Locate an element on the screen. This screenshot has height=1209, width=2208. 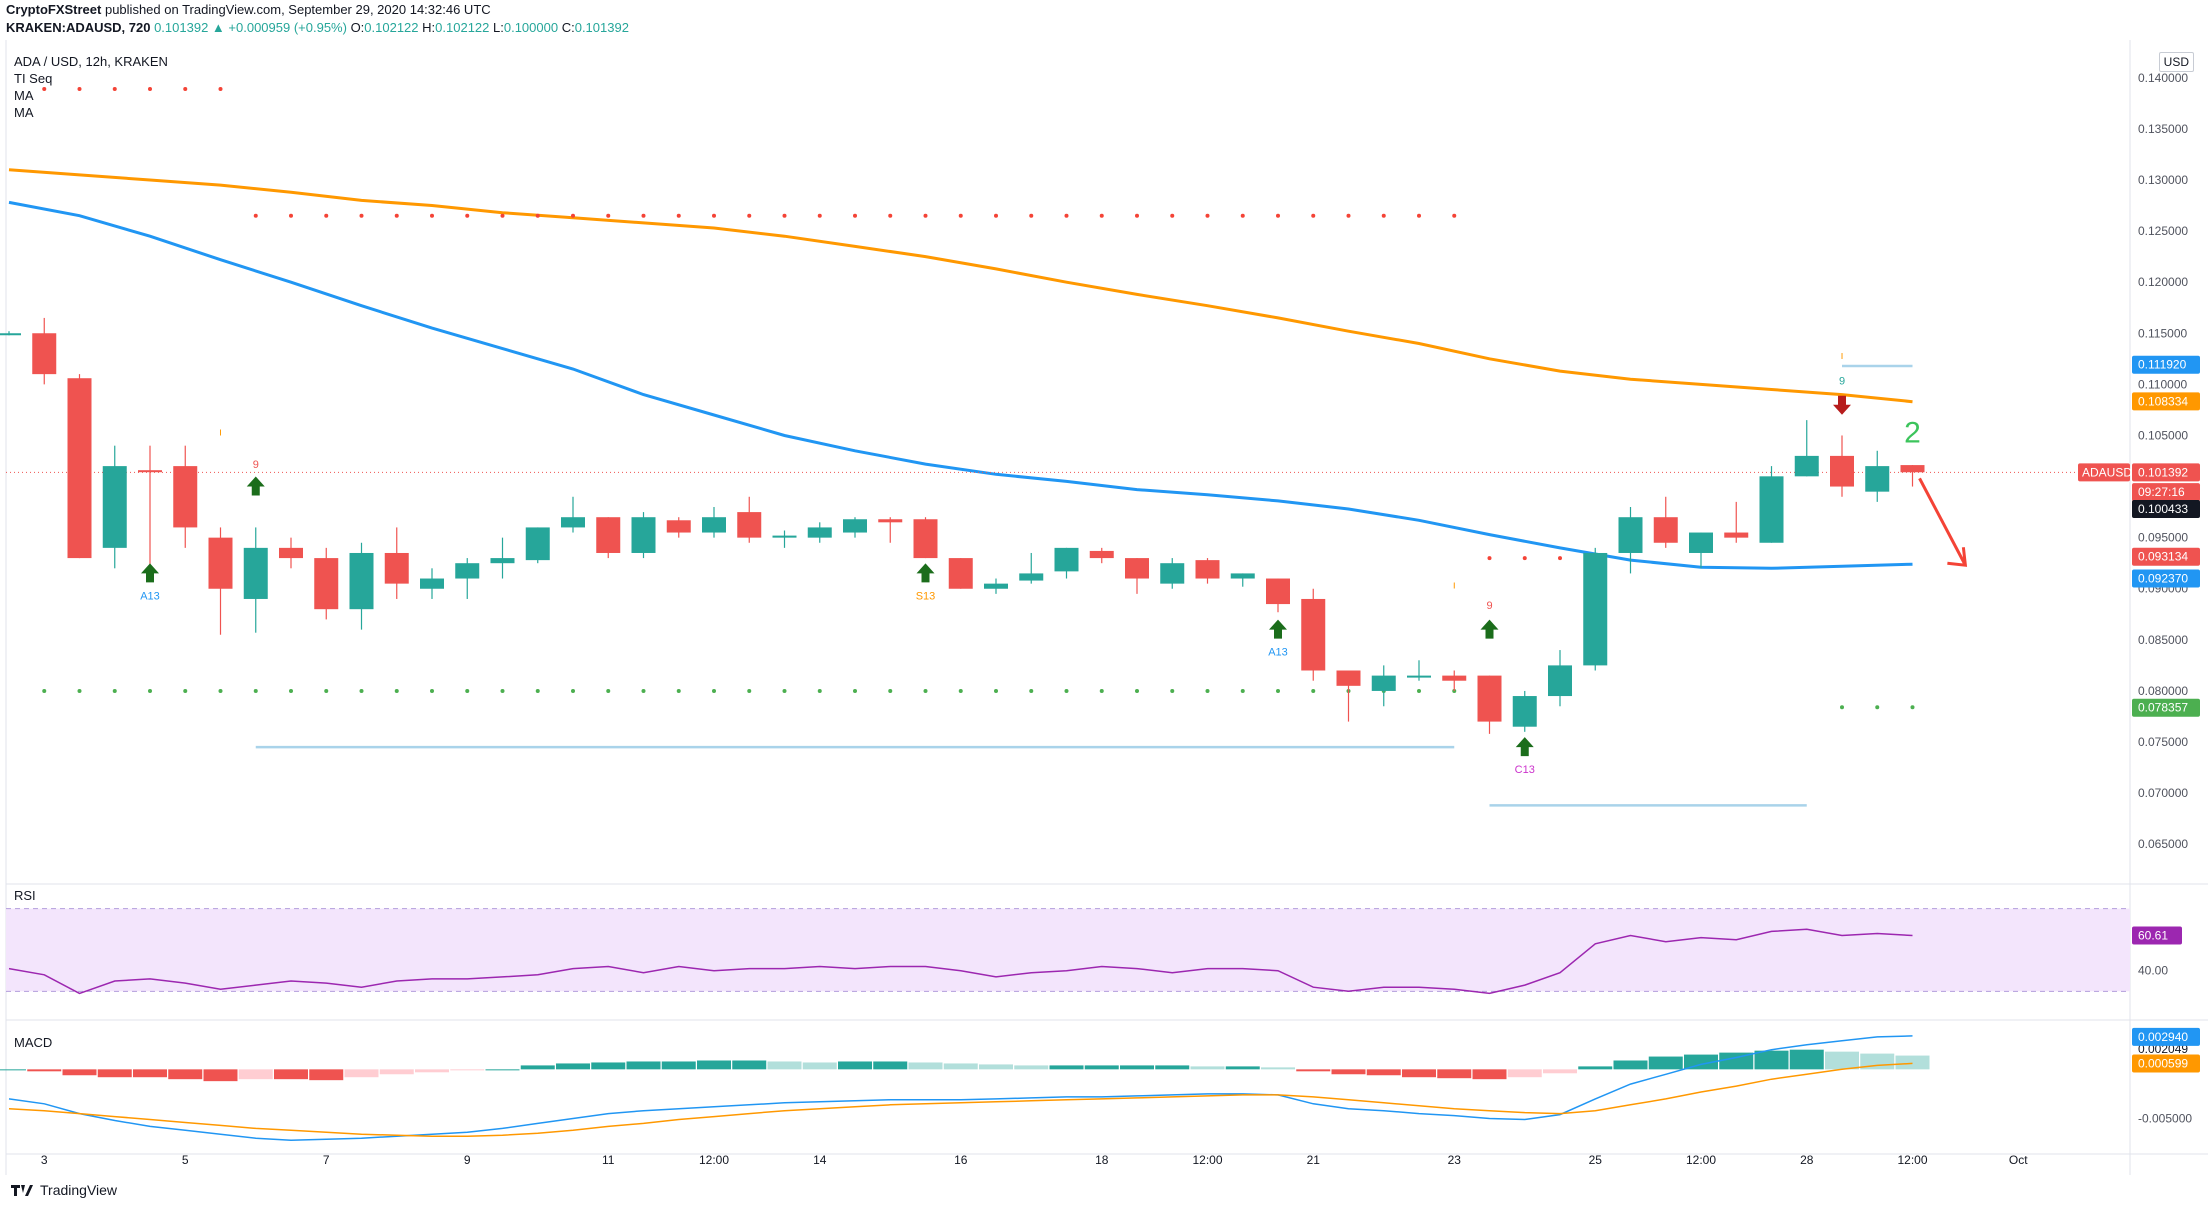
symbol-line: KRAKEN:ADAUSD, 720 is located at coordinates (80, 27).